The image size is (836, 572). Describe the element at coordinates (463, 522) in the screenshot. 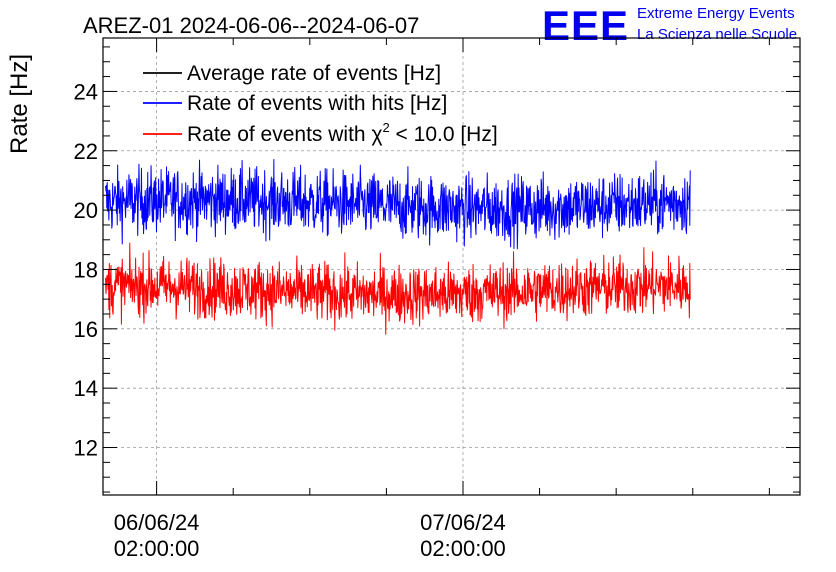

I see `x-tick-label-date: 07/06/24` at that location.